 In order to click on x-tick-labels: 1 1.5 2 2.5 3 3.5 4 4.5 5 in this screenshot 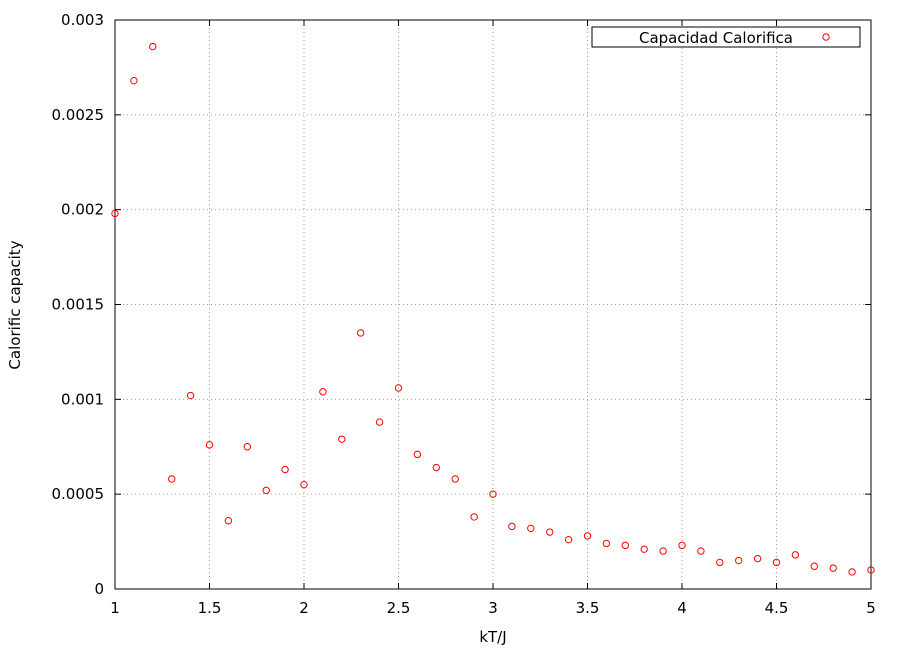, I will do `click(493, 608)`.